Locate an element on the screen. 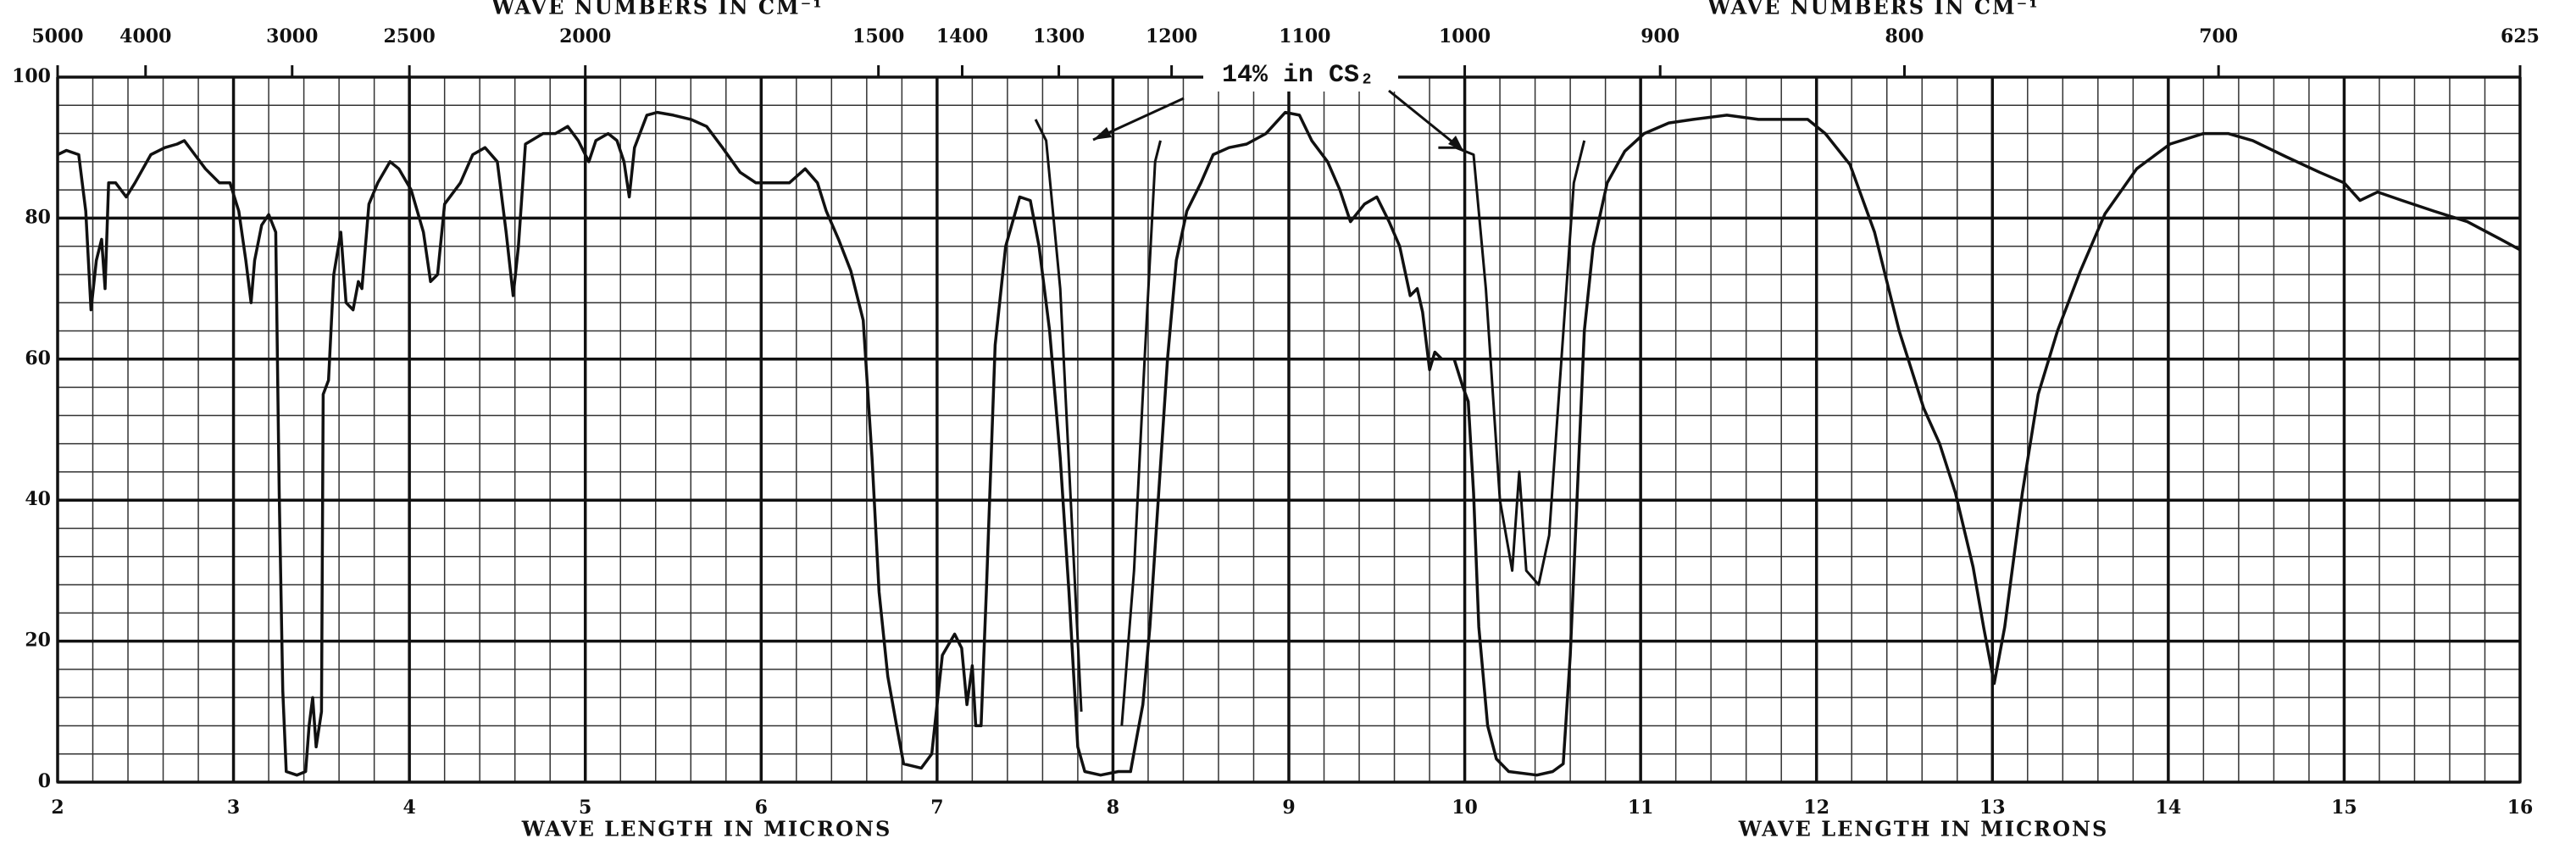 The height and width of the screenshot is (844, 2576). y-tick-label: 40 is located at coordinates (38, 499).